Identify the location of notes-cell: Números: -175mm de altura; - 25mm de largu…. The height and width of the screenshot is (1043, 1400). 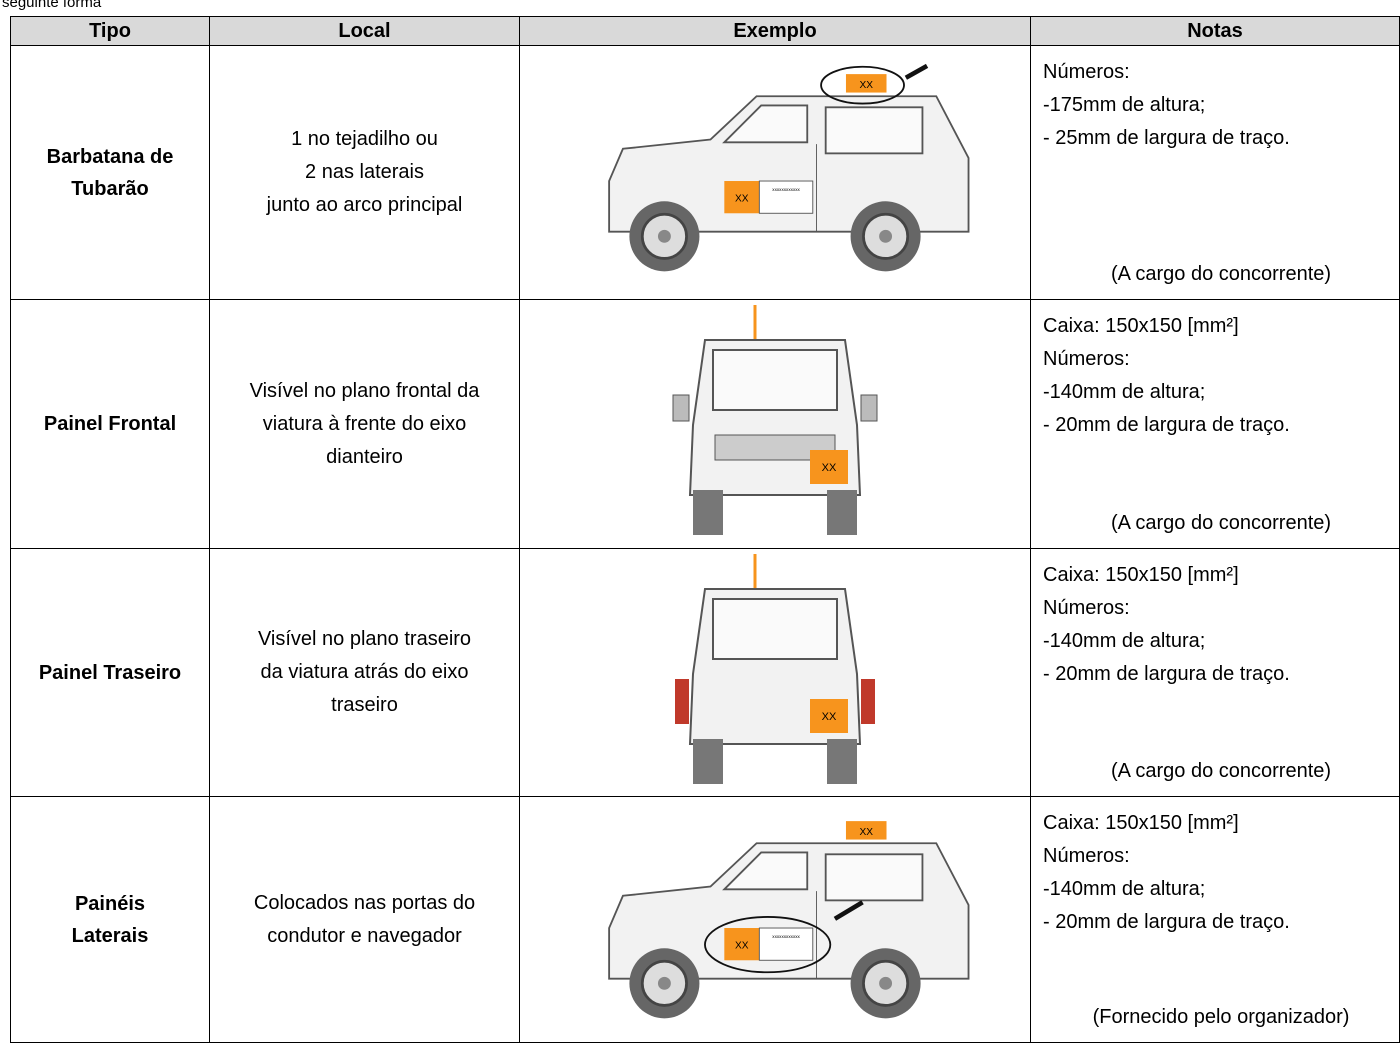
(1215, 172).